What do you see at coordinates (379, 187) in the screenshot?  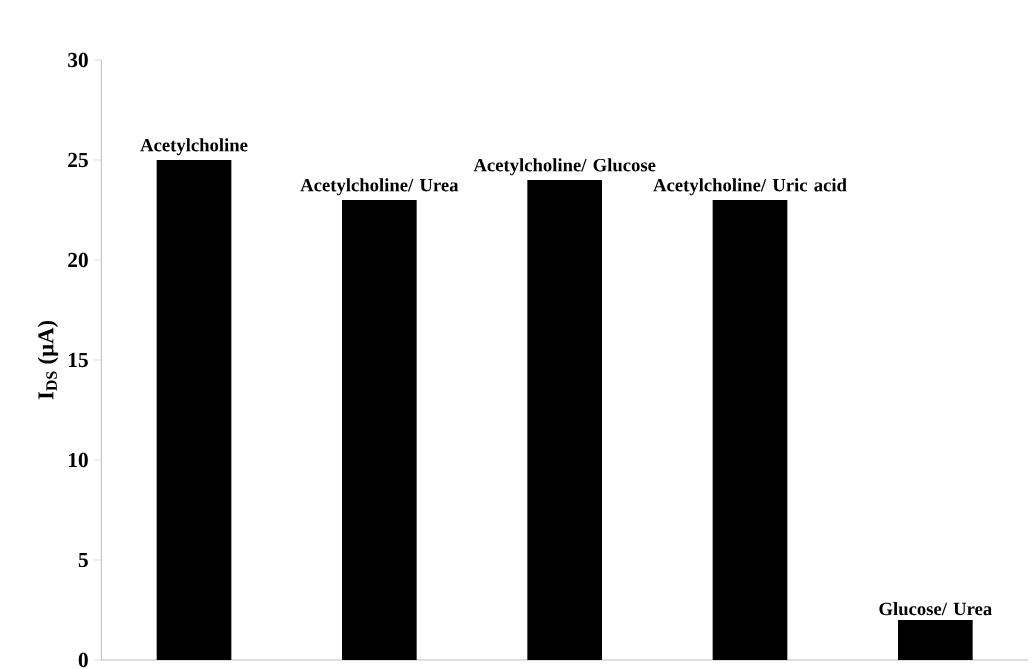 I see `x-tick-label: Acetylcholine/ Urea` at bounding box center [379, 187].